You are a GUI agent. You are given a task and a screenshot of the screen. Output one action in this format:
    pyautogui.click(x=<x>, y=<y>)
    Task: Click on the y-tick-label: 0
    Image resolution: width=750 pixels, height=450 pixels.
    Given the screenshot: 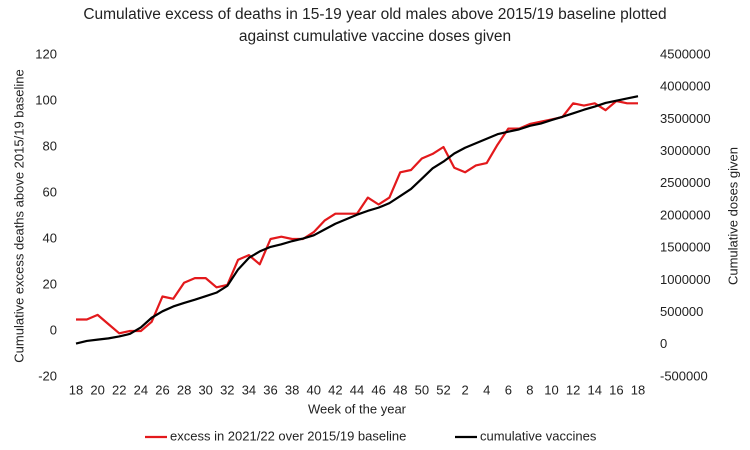 What is the action you would take?
    pyautogui.click(x=53, y=329)
    